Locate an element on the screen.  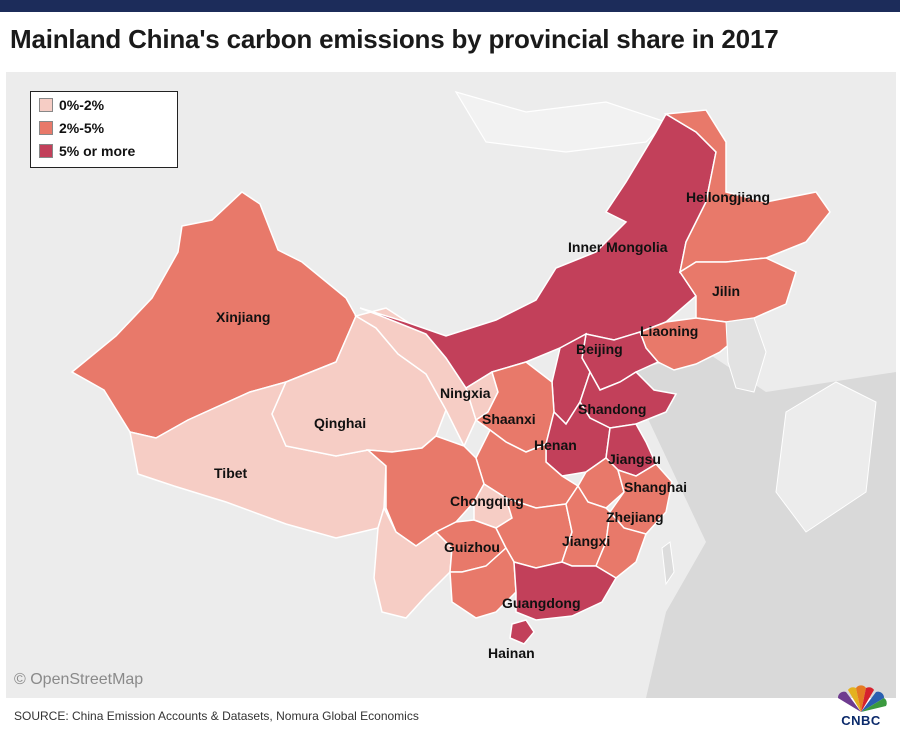
legend-item-mid: 2%-5% is located at coordinates (71, 128).